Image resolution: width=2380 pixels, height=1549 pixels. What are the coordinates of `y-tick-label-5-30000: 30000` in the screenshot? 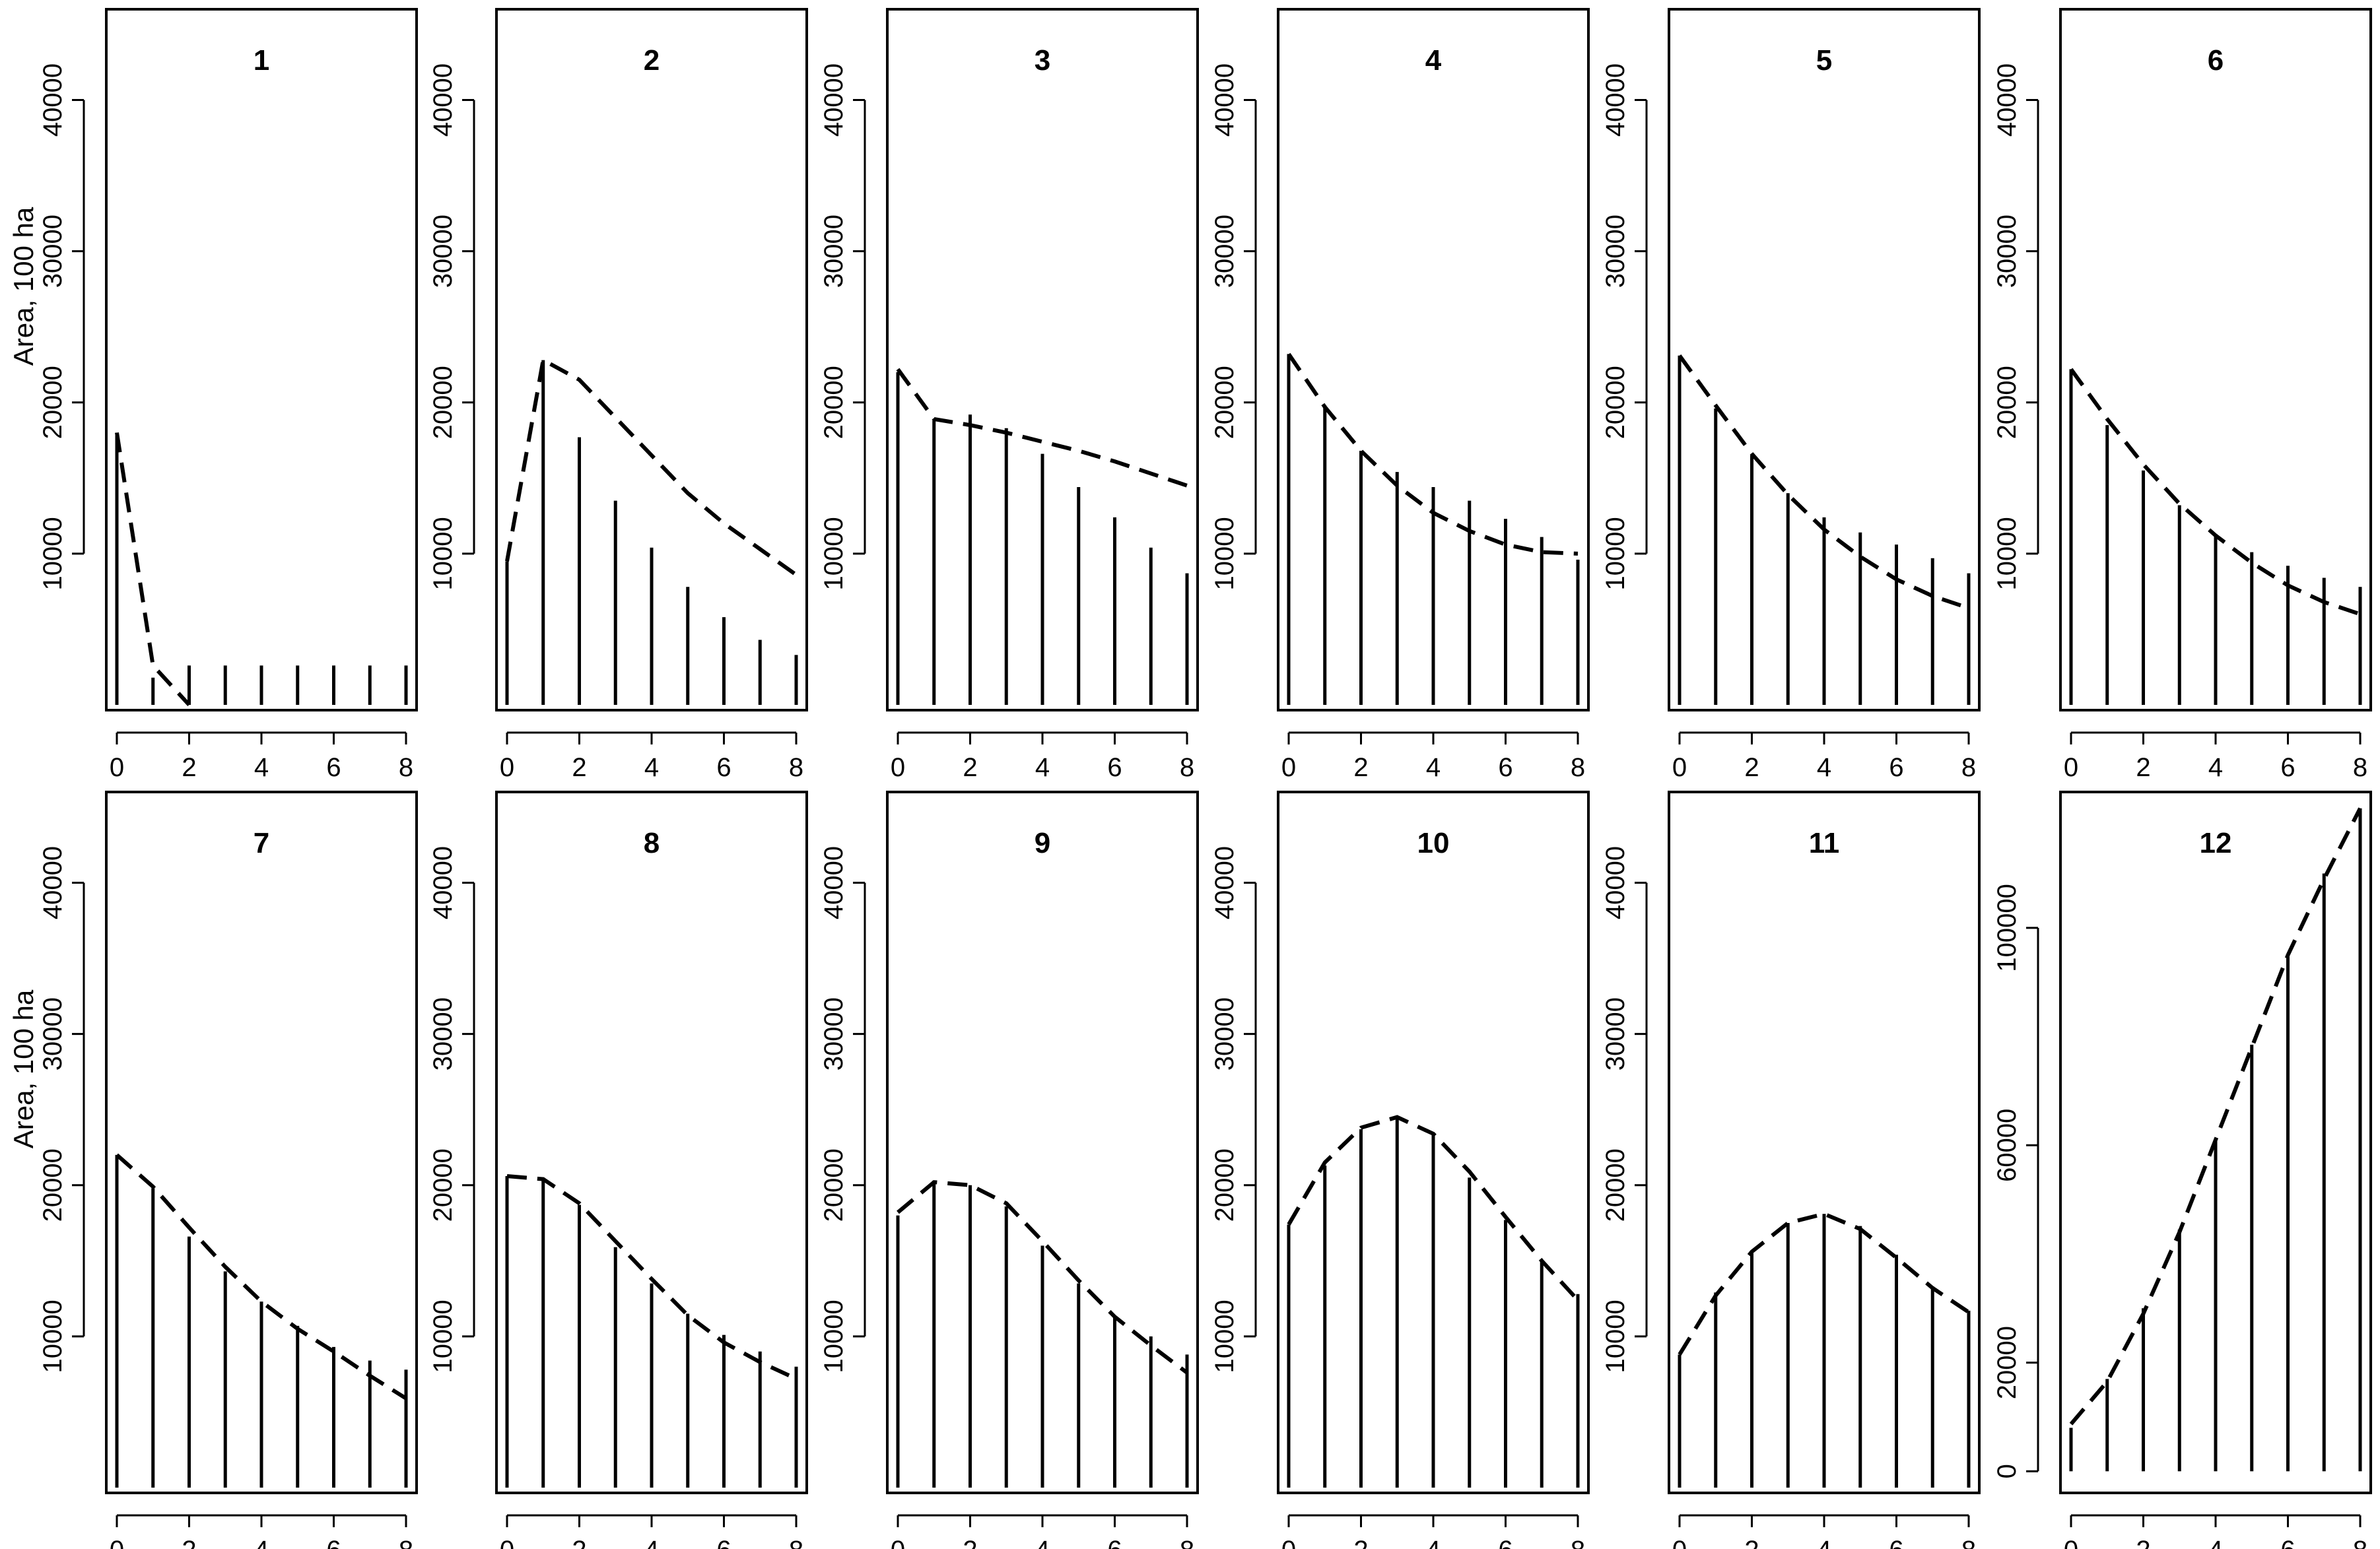 It's located at (1616, 251).